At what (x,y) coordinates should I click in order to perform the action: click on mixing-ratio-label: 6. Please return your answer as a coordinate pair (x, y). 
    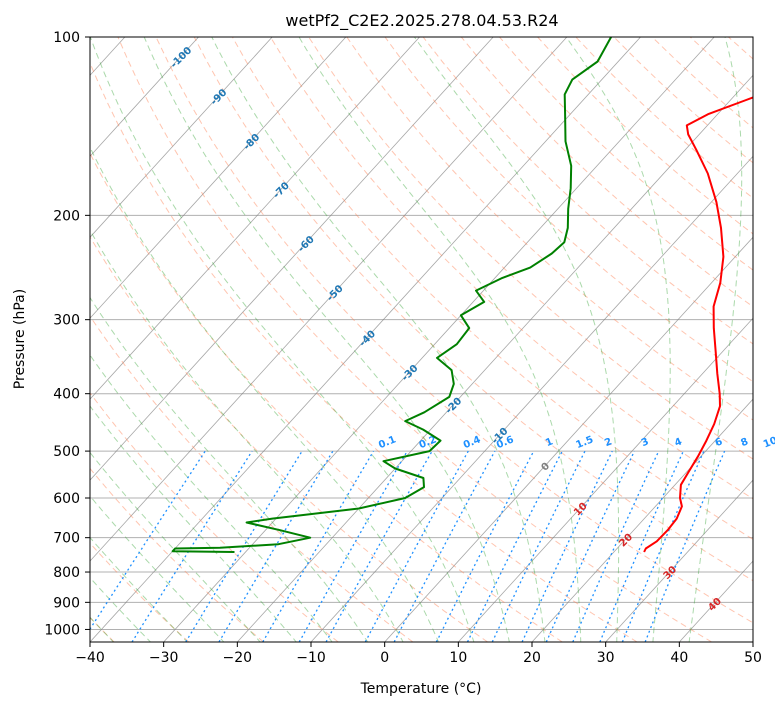
    Looking at the image, I should click on (719, 442).